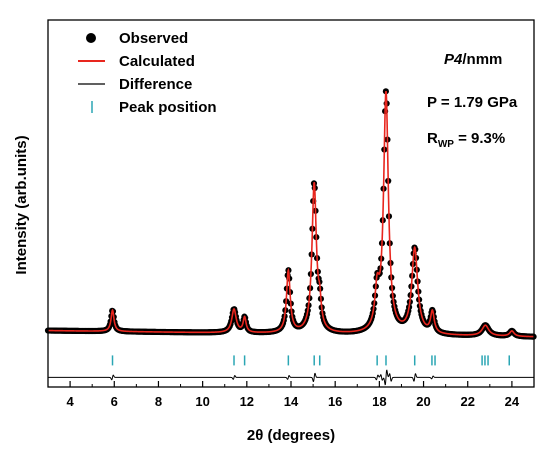 This screenshot has width=550, height=457. What do you see at coordinates (449, 59) in the screenshot?
I see `space-group-italic: P` at bounding box center [449, 59].